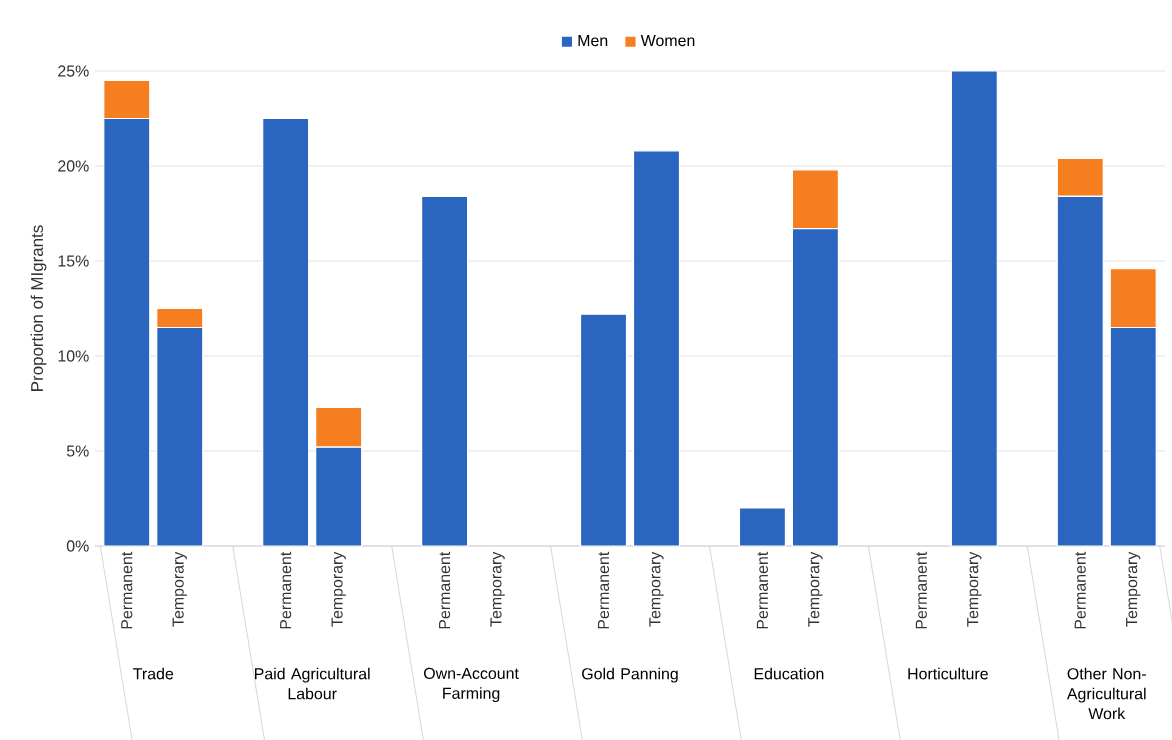  I want to click on y-tick-label: 15%, so click(73, 261).